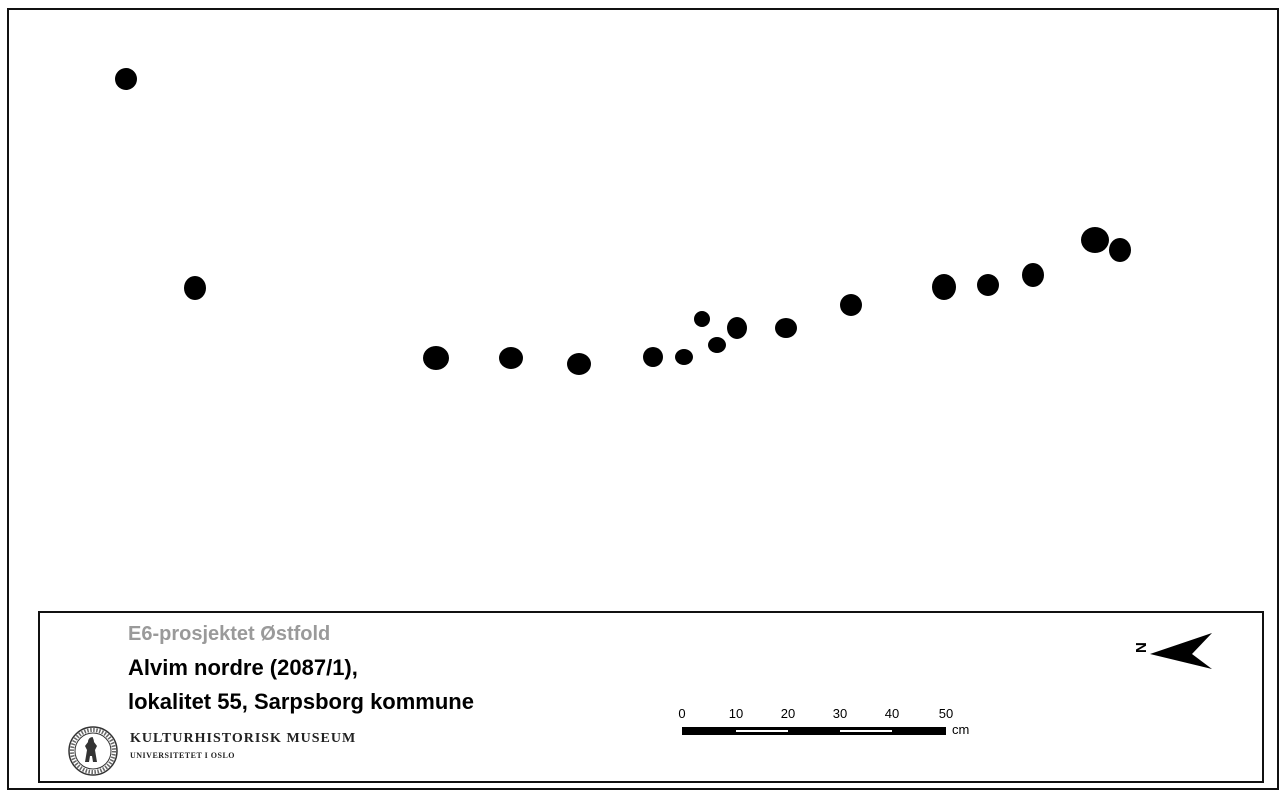  I want to click on scale-bar: 0 10 20 30 40 50 cm, so click(823, 721).